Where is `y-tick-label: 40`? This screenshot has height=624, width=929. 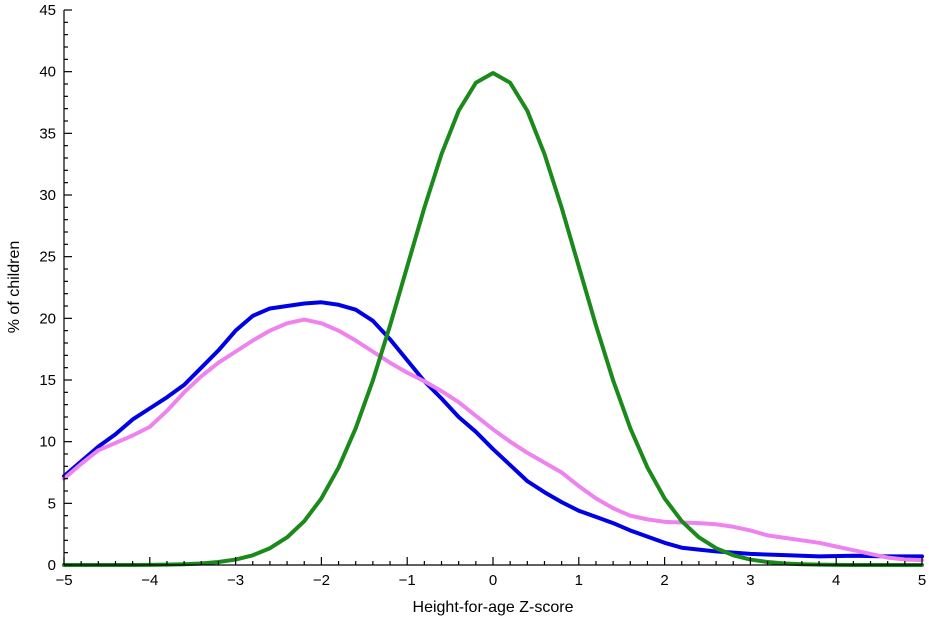
y-tick-label: 40 is located at coordinates (47, 72).